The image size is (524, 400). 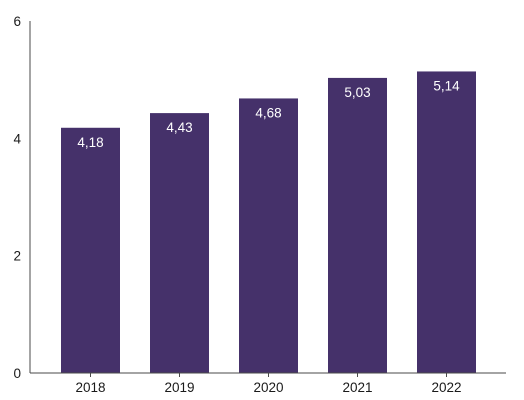 I want to click on bar-2020, so click(x=268, y=235).